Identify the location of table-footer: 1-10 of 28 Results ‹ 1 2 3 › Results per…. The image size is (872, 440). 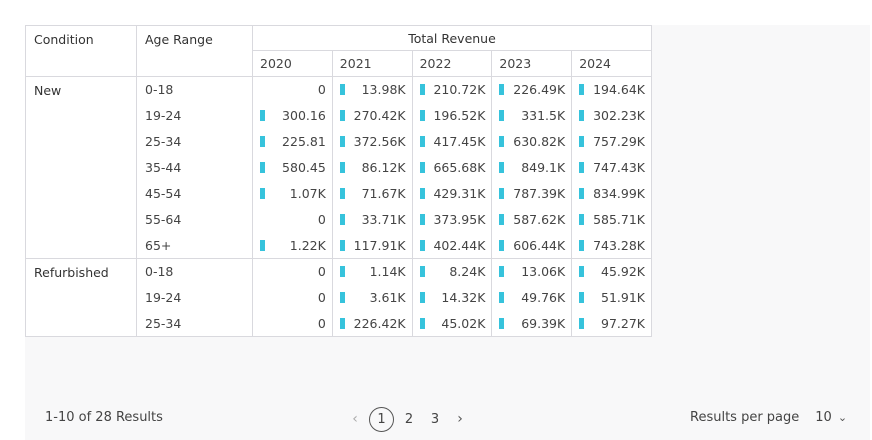
(447, 418).